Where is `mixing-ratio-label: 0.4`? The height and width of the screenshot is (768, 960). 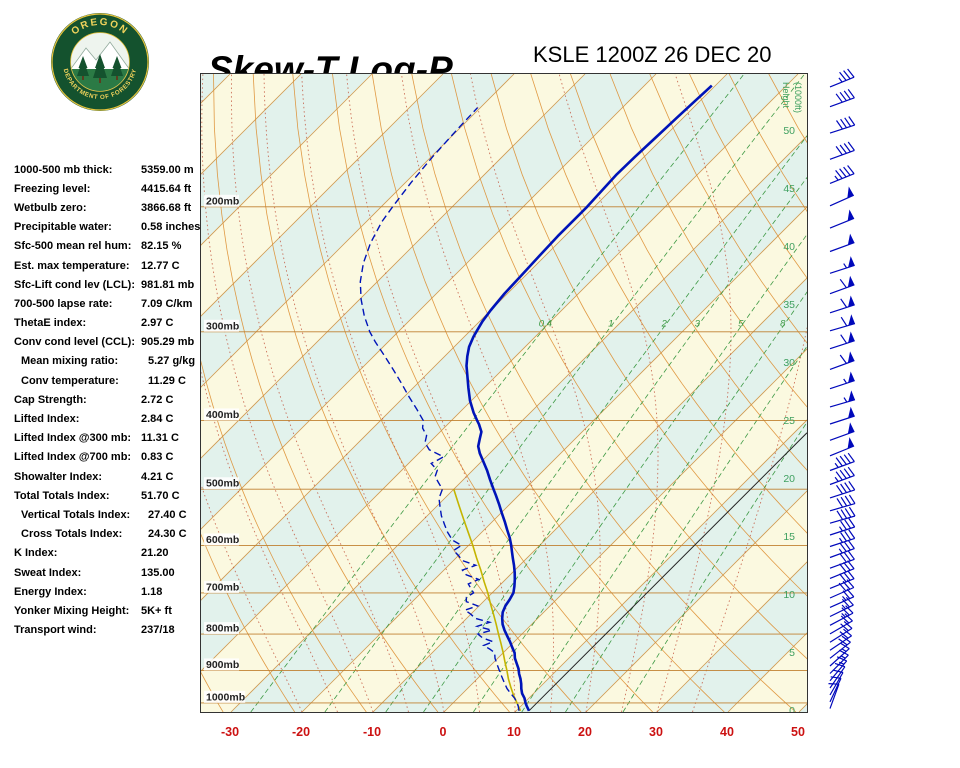
mixing-ratio-label: 0.4 is located at coordinates (545, 324).